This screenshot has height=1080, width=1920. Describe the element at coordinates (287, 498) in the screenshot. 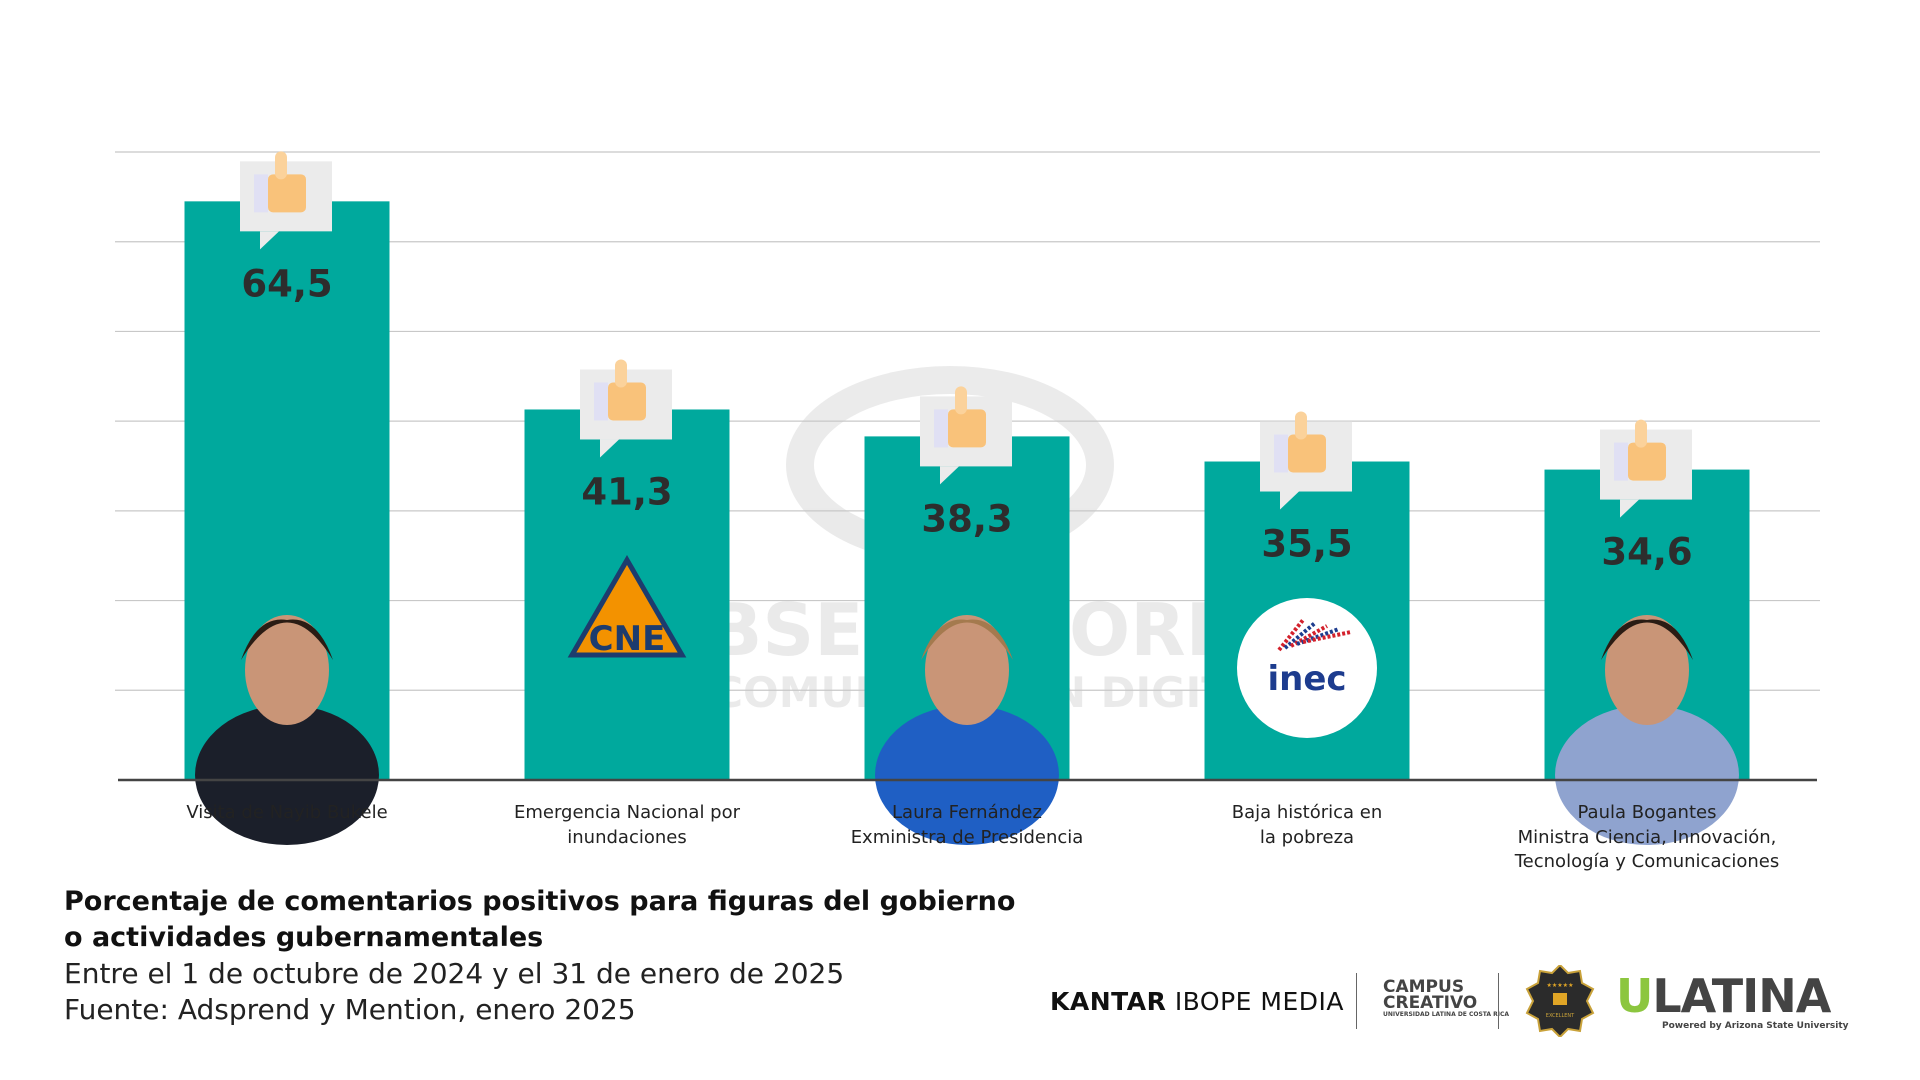

I see `bar-group: 64,5` at that location.